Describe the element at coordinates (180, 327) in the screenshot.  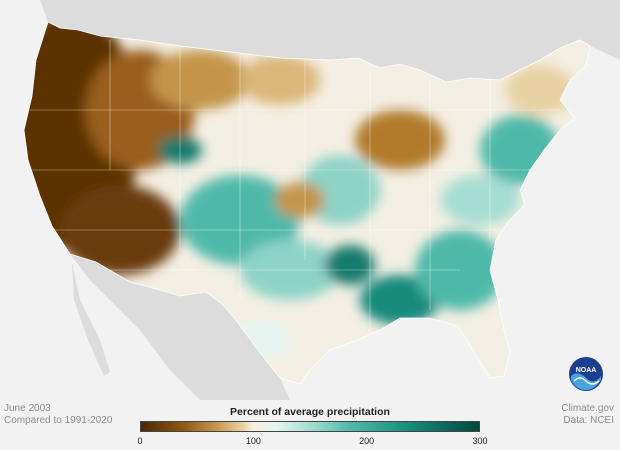
I see `mexico-land` at that location.